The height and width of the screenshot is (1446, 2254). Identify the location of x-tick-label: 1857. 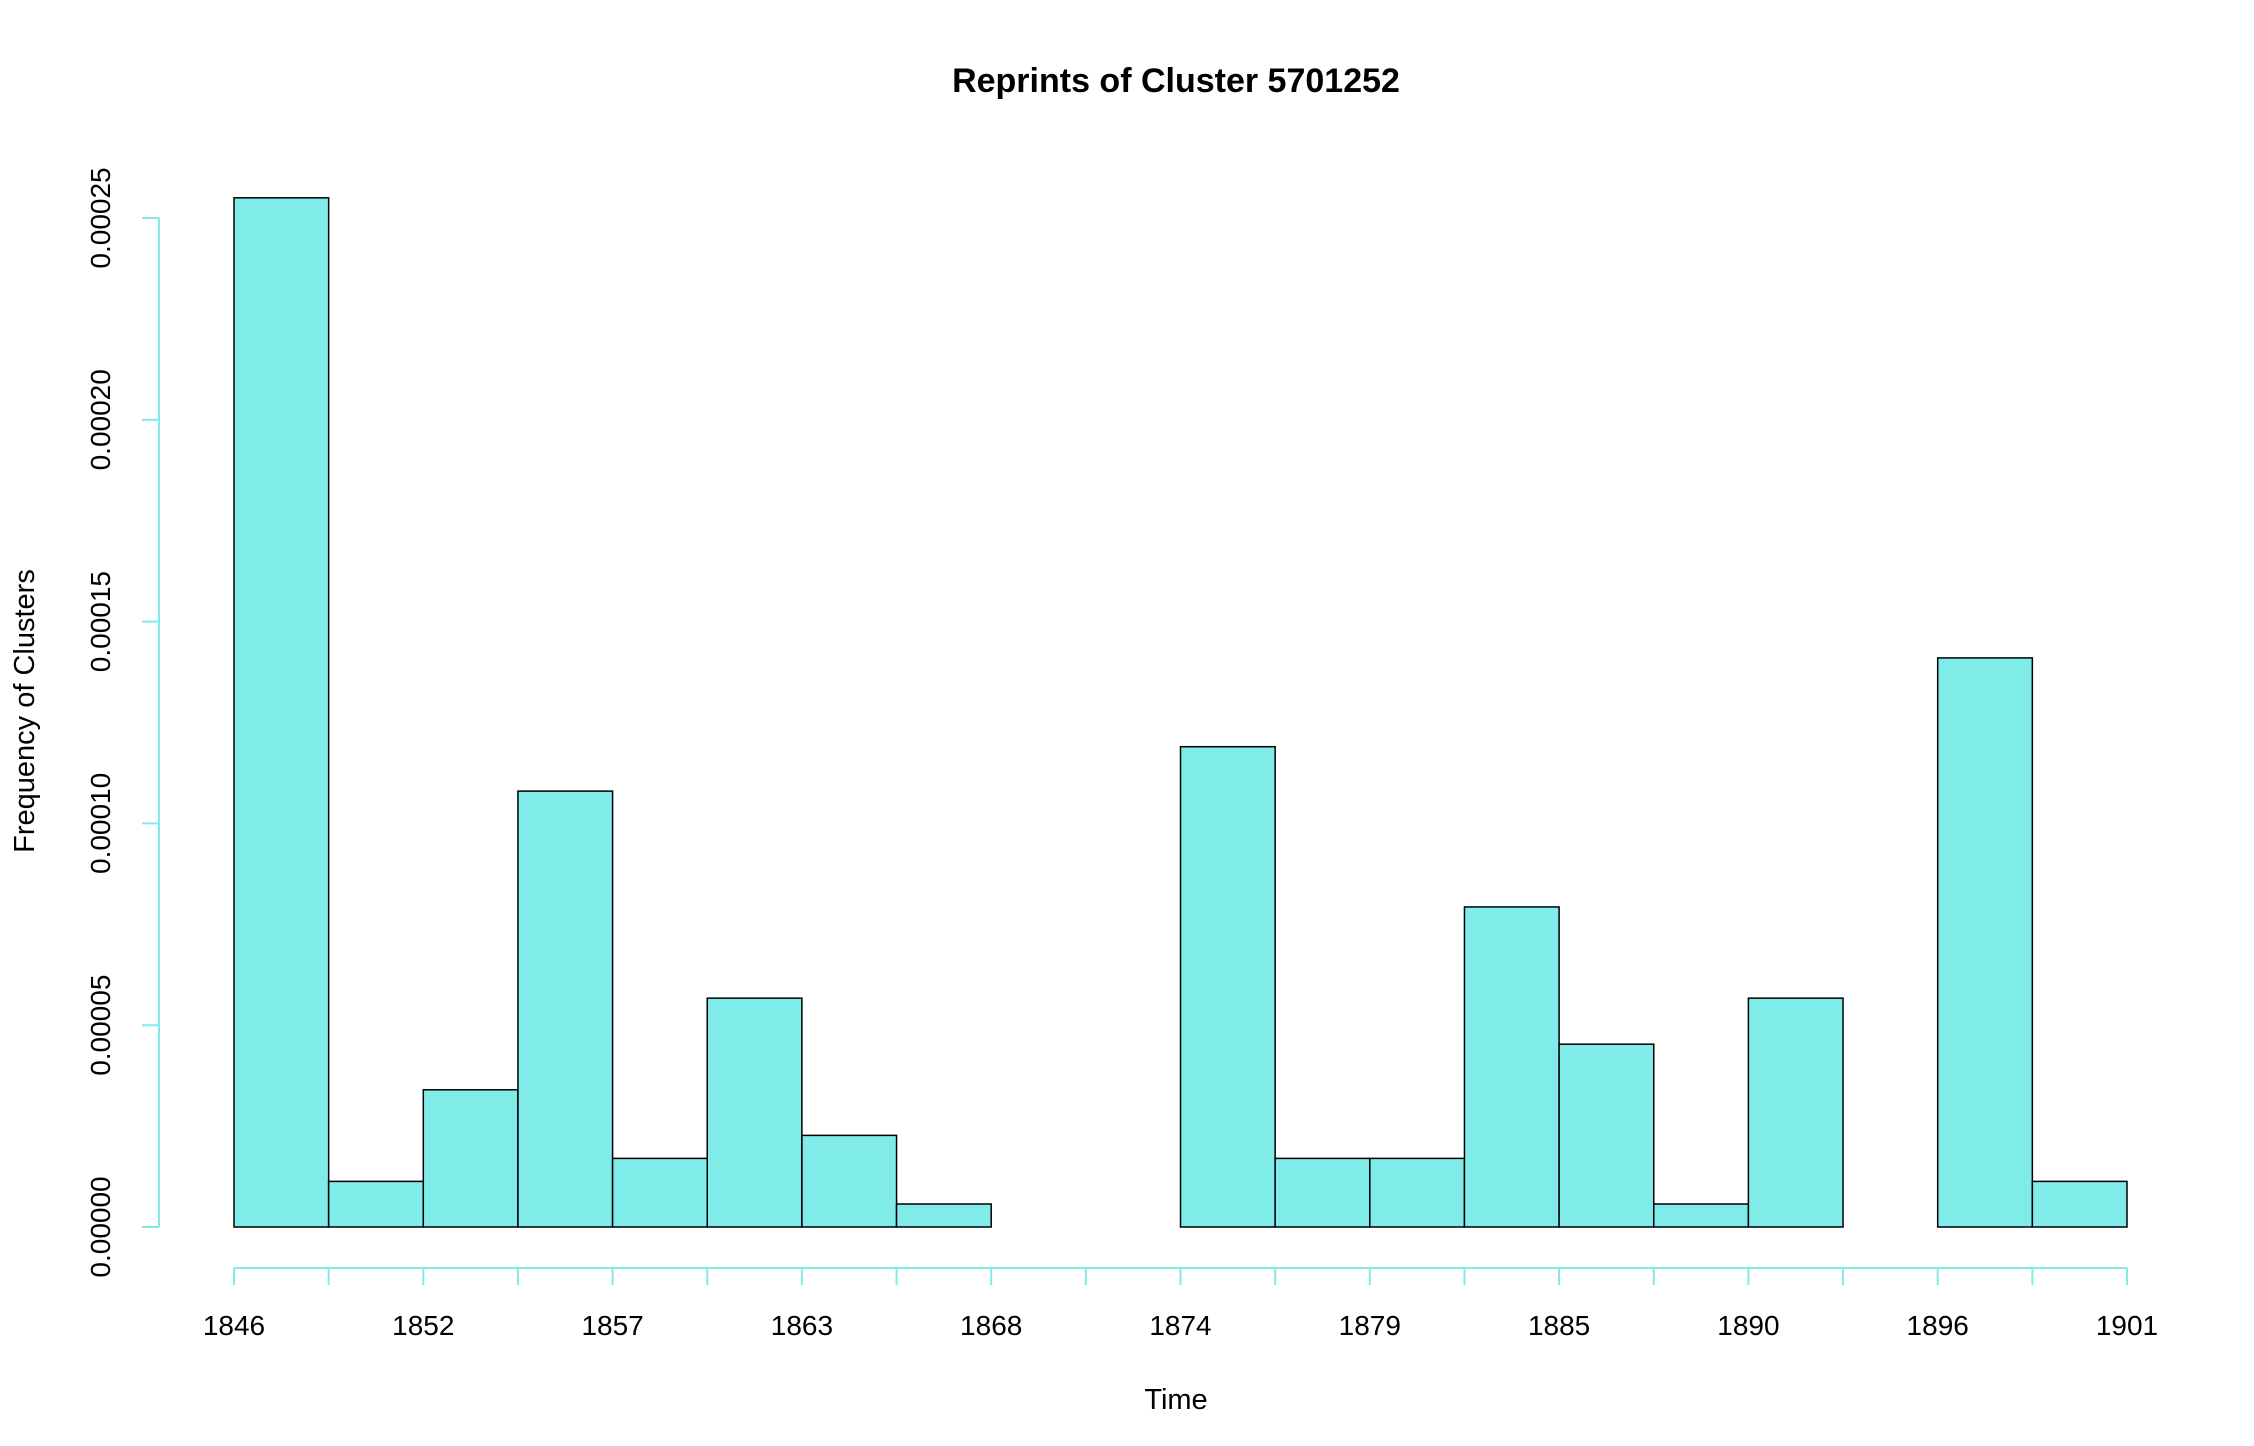
(612, 1325).